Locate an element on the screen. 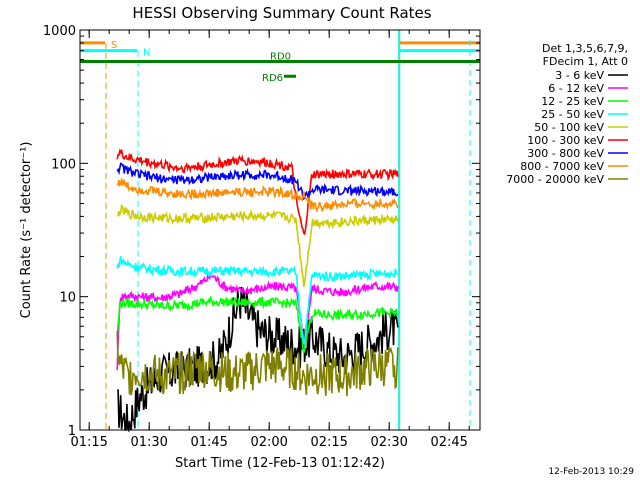 The height and width of the screenshot is (480, 640). y-axis-label: Count Rate (s⁻¹ detector⁻¹) is located at coordinates (26, 230).